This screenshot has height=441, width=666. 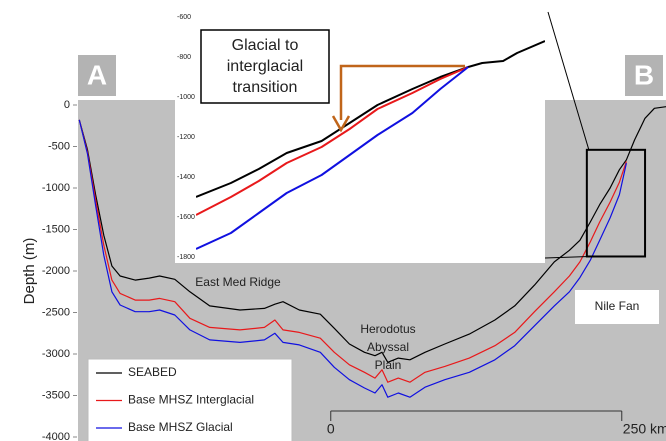 What do you see at coordinates (644, 429) in the screenshot?
I see `scale-bar-label: 250 km` at bounding box center [644, 429].